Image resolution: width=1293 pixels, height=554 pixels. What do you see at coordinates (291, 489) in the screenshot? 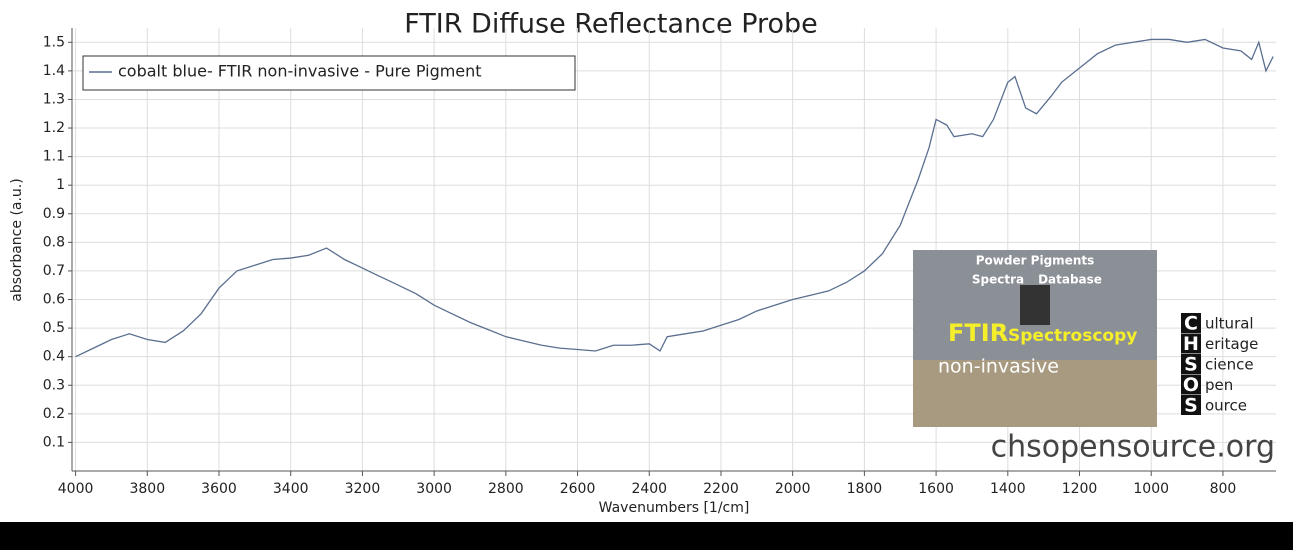
I see `x-tick-label: 3400` at bounding box center [291, 489].